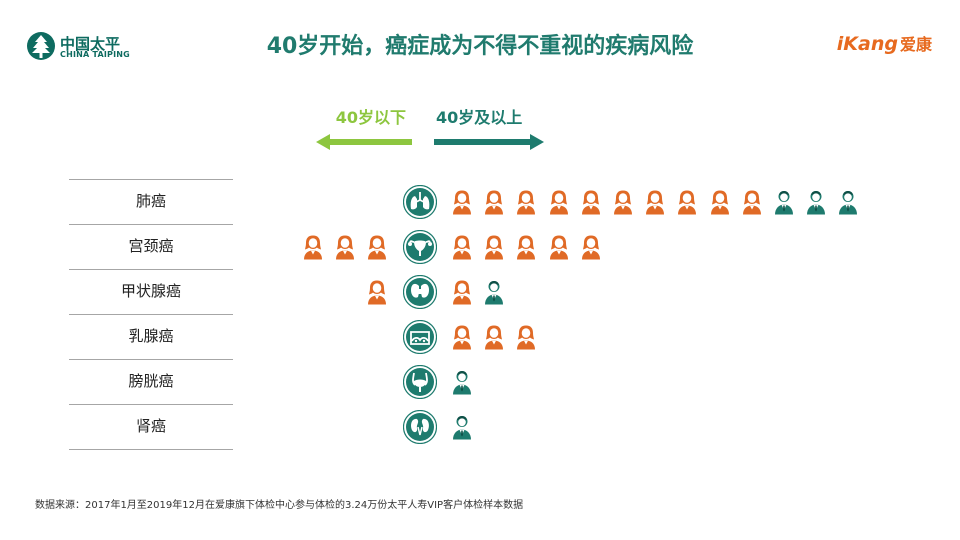 Image resolution: width=960 pixels, height=540 pixels. Describe the element at coordinates (150, 201) in the screenshot. I see `row-label: 肺癌` at that location.